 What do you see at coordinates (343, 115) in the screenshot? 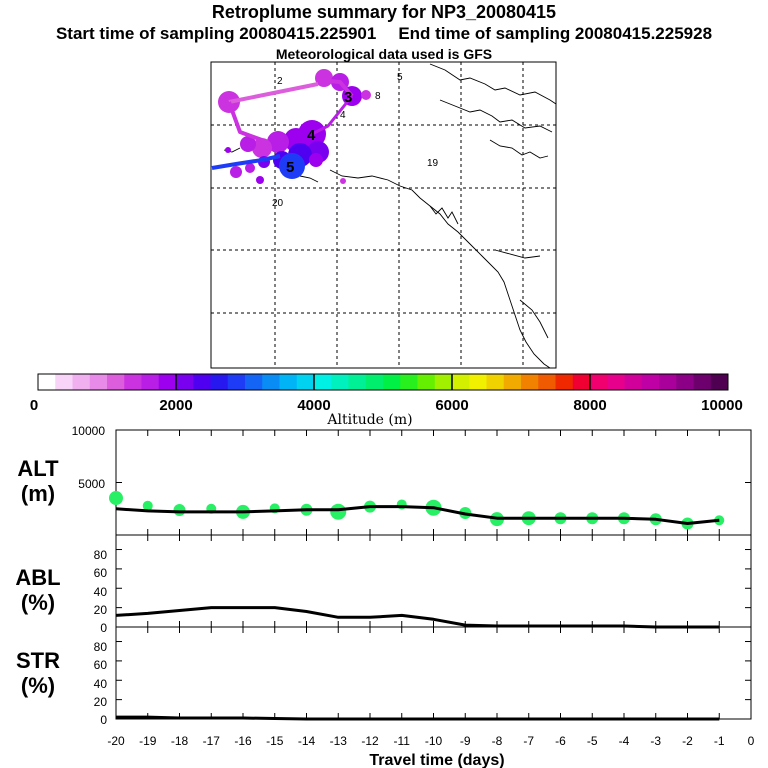
I see `traj-label: 4` at bounding box center [343, 115].